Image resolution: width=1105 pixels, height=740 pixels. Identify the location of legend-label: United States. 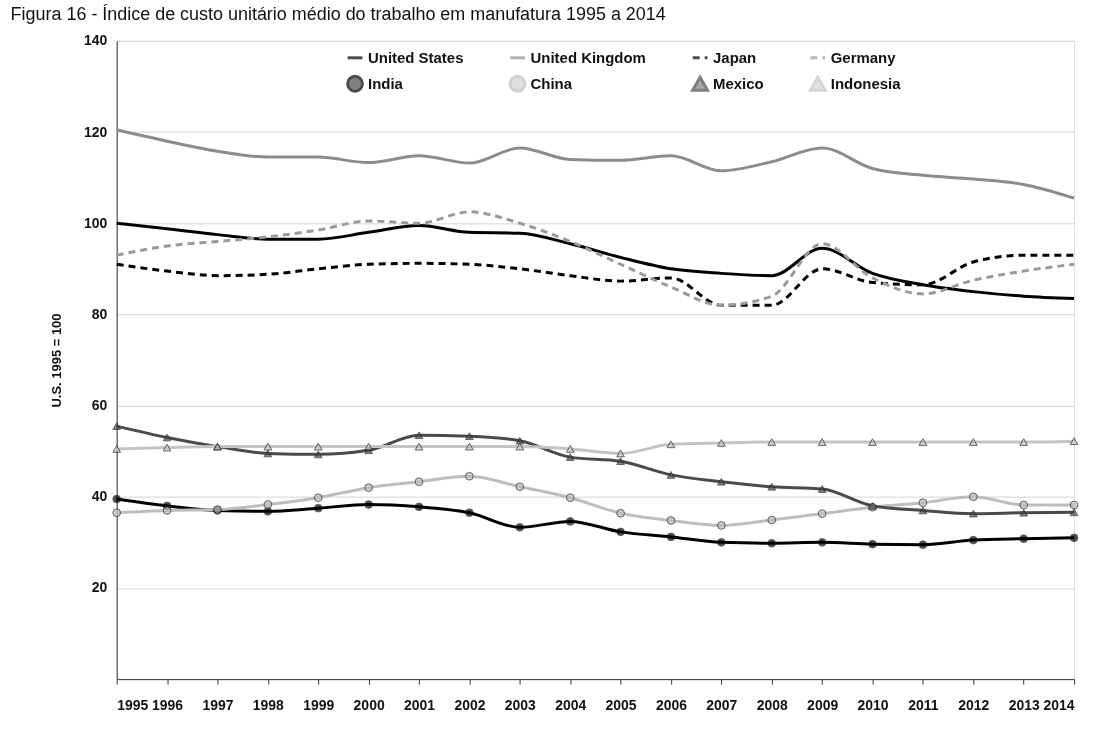
(416, 57).